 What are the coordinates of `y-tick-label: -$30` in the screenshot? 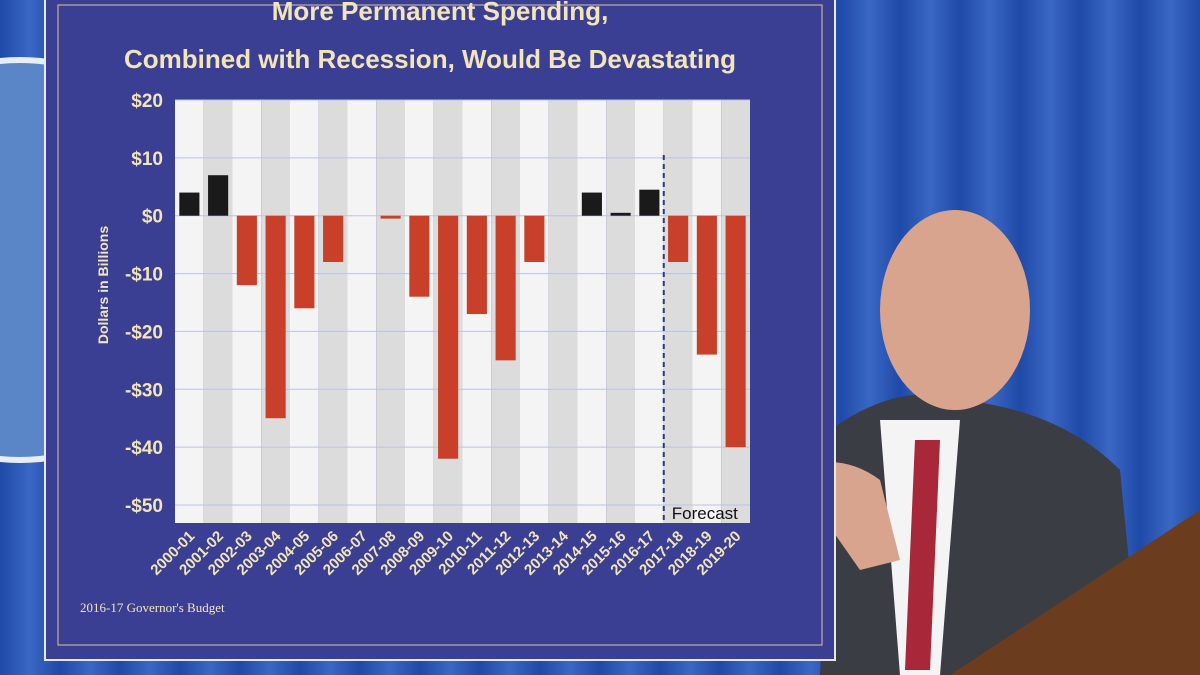 It's located at (144, 390).